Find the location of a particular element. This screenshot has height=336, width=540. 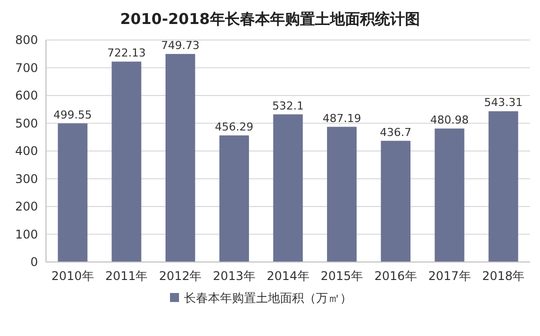

y-tick-label: 200 is located at coordinates (26, 207).